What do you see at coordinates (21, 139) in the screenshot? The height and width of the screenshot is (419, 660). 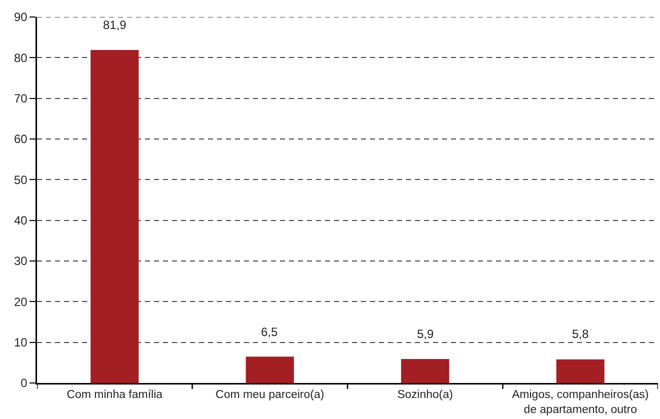 I see `y-tick-label: 60` at bounding box center [21, 139].